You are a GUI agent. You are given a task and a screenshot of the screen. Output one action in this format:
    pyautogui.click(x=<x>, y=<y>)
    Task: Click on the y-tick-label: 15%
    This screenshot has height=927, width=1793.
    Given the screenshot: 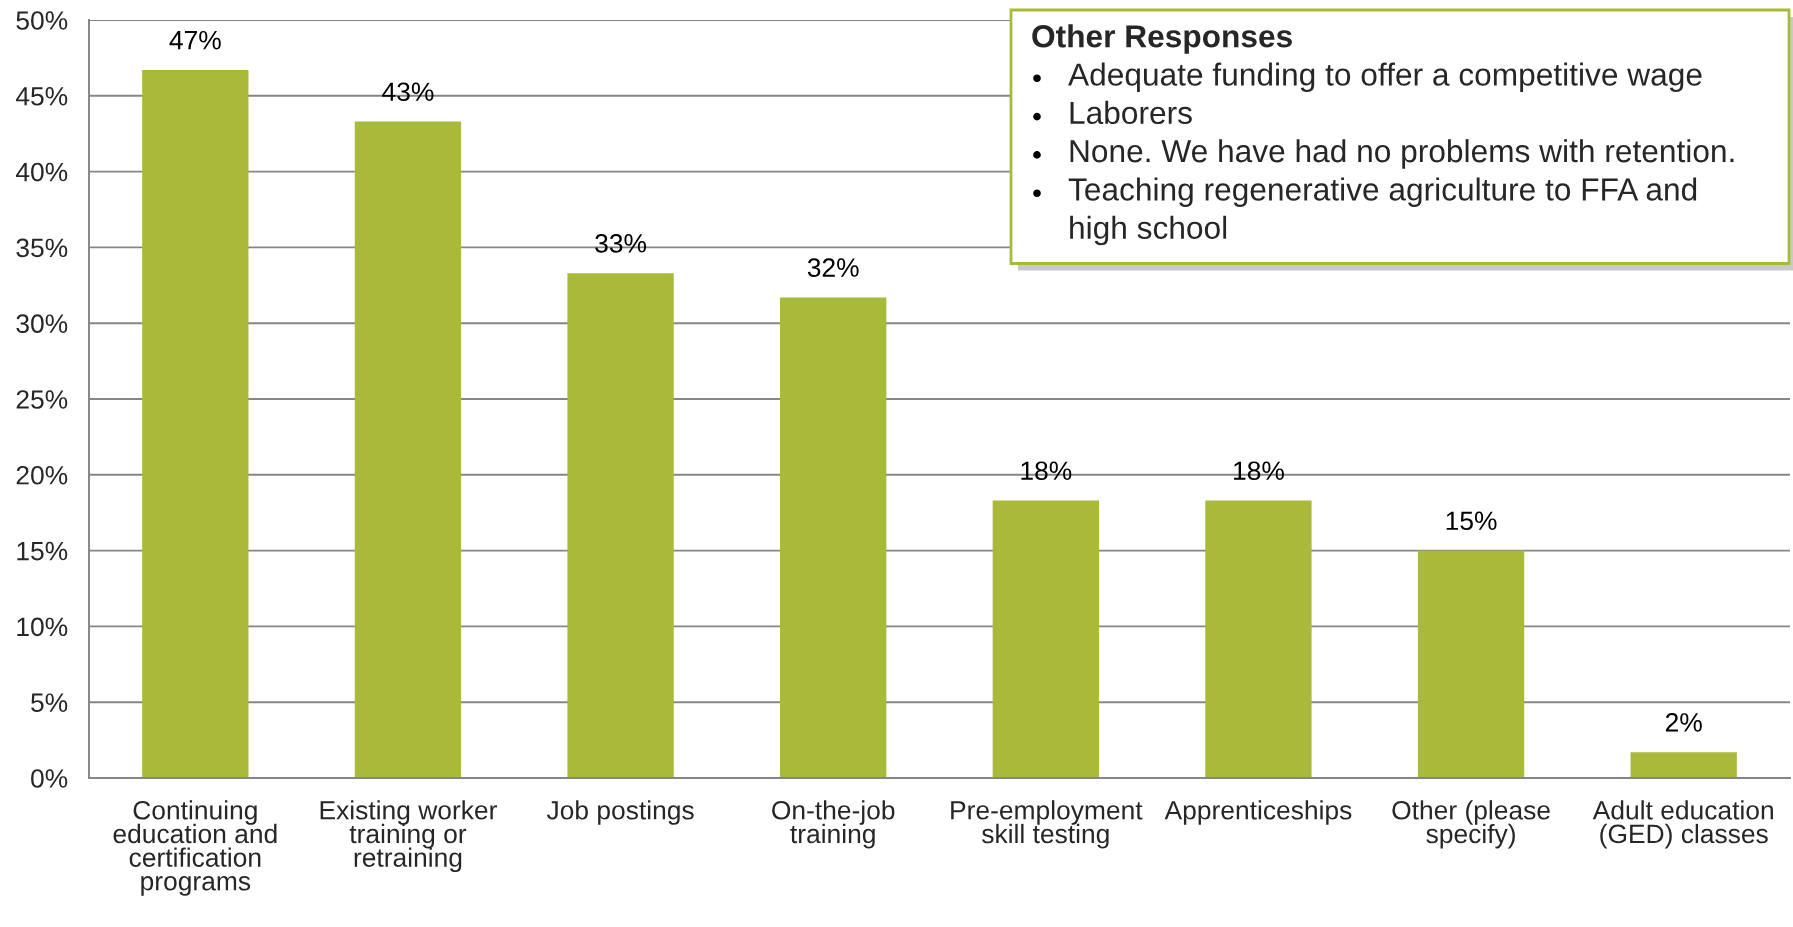 What is the action you would take?
    pyautogui.click(x=42, y=551)
    